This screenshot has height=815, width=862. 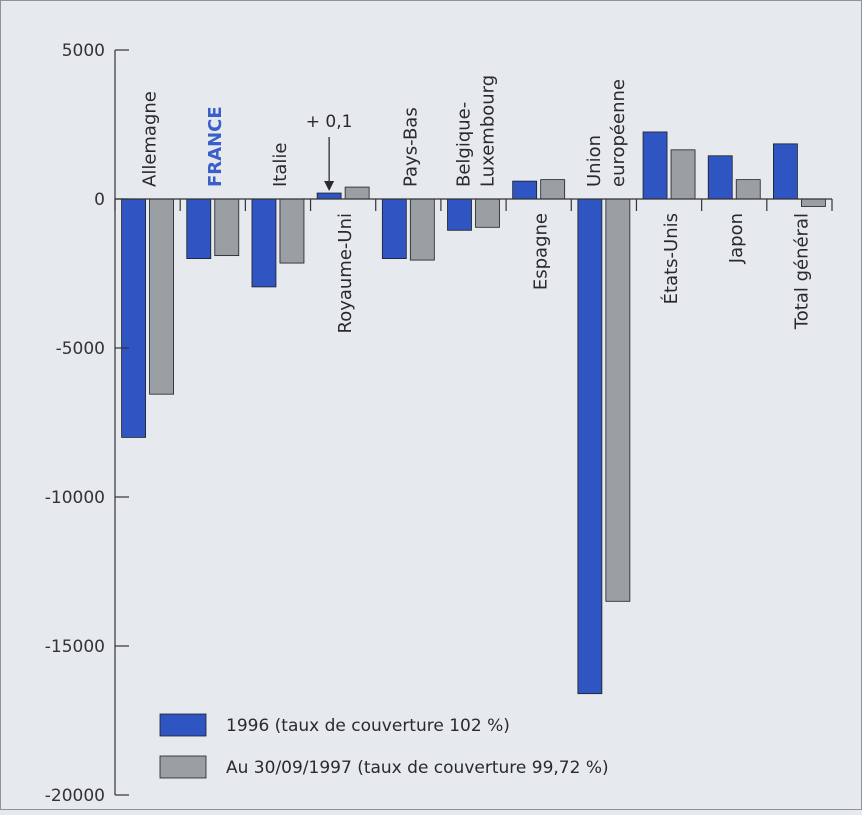 What do you see at coordinates (75, 796) in the screenshot?
I see `y-tick-label: -20000` at bounding box center [75, 796].